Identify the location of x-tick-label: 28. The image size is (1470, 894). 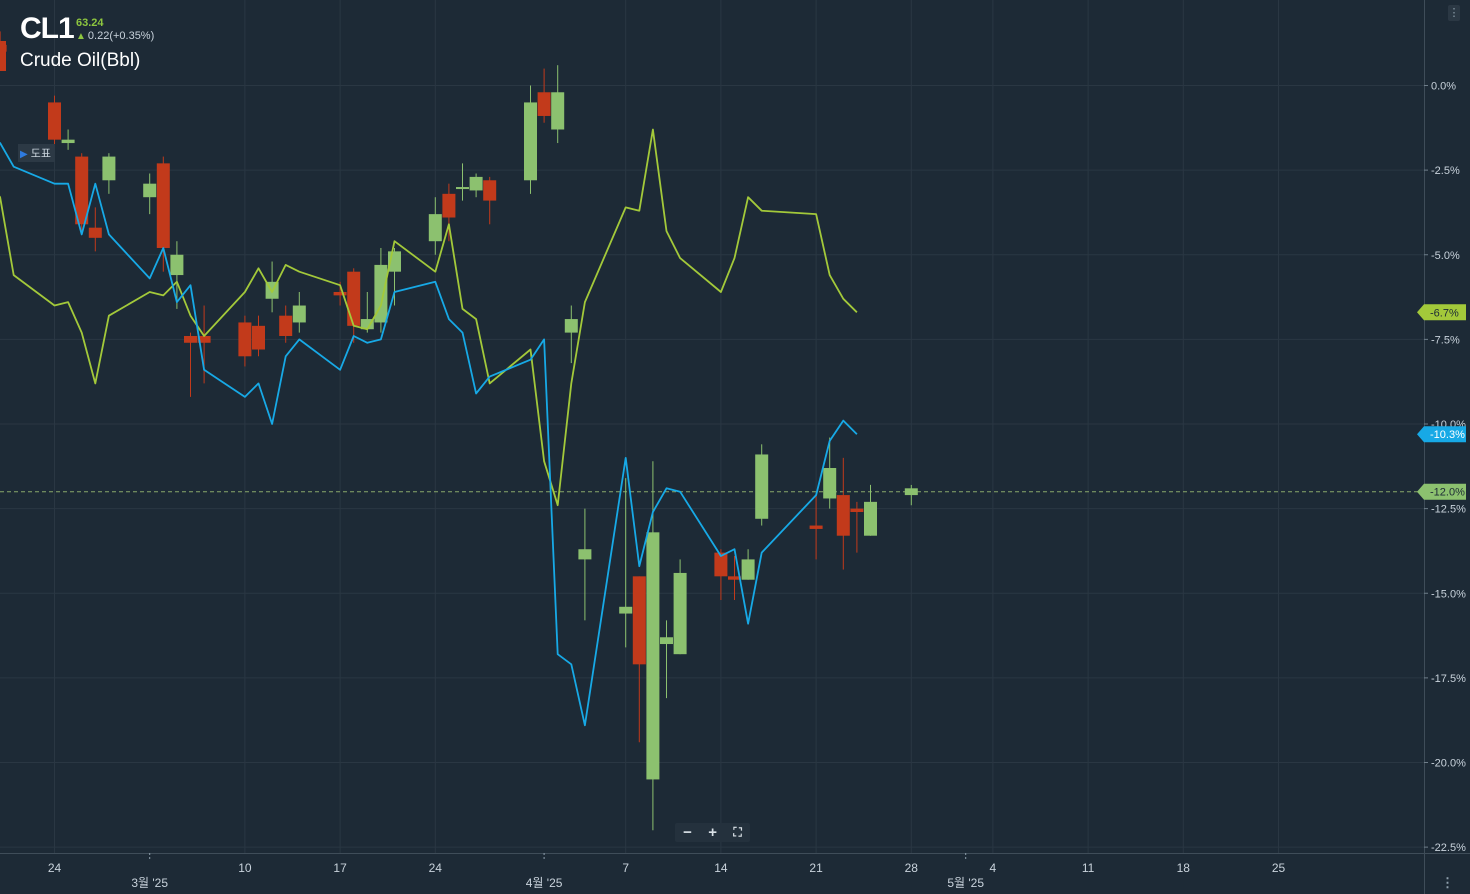
(912, 868).